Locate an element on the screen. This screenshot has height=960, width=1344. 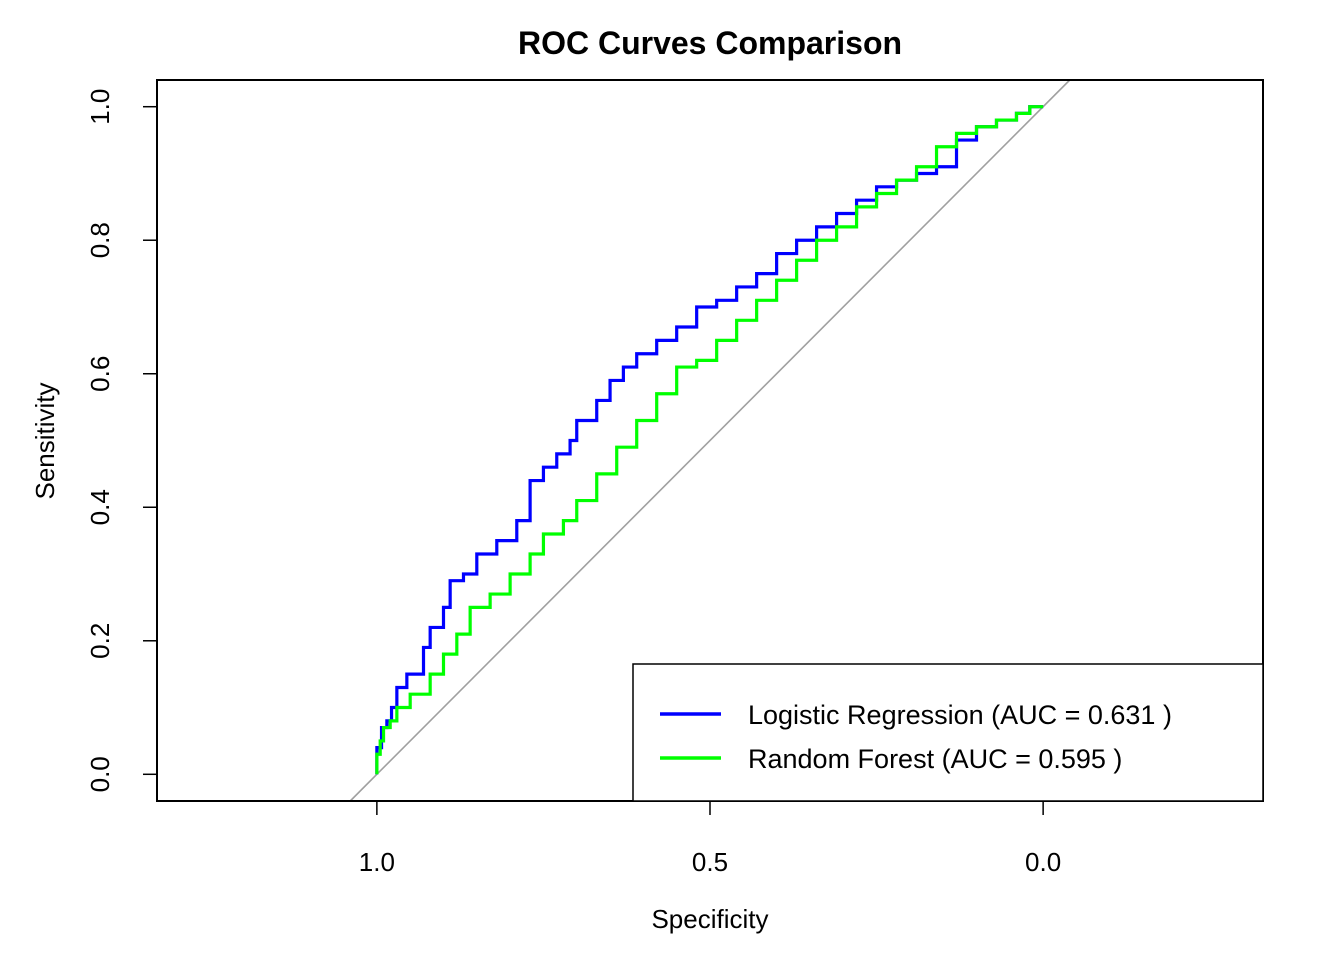
chart-title: ROC Curves Comparison is located at coordinates (710, 43).